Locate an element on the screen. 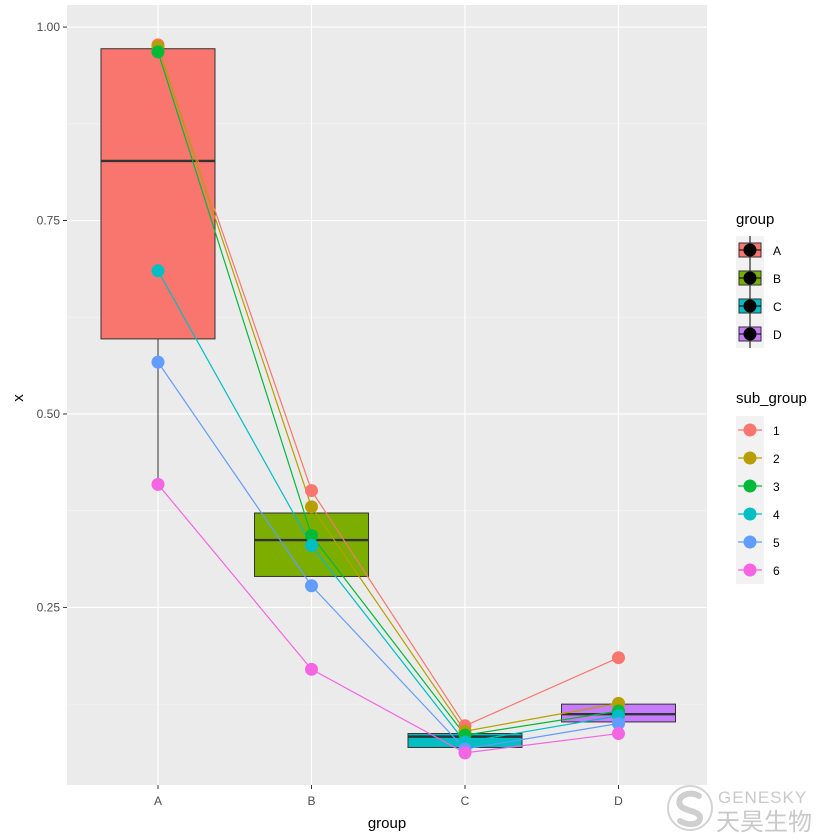 The height and width of the screenshot is (840, 840). legend-key-subgroup-6: 6 is located at coordinates (758, 570).